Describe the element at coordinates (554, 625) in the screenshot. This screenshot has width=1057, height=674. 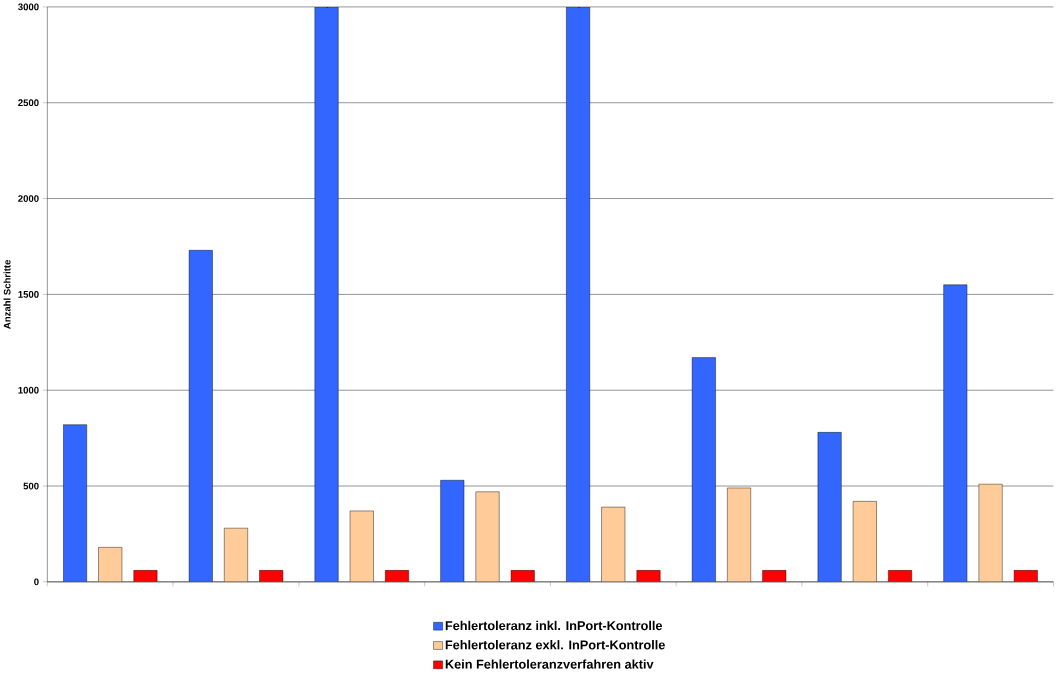
I see `legend-label: Fehlertoleranz inkl. InPort-Kontrolle` at that location.